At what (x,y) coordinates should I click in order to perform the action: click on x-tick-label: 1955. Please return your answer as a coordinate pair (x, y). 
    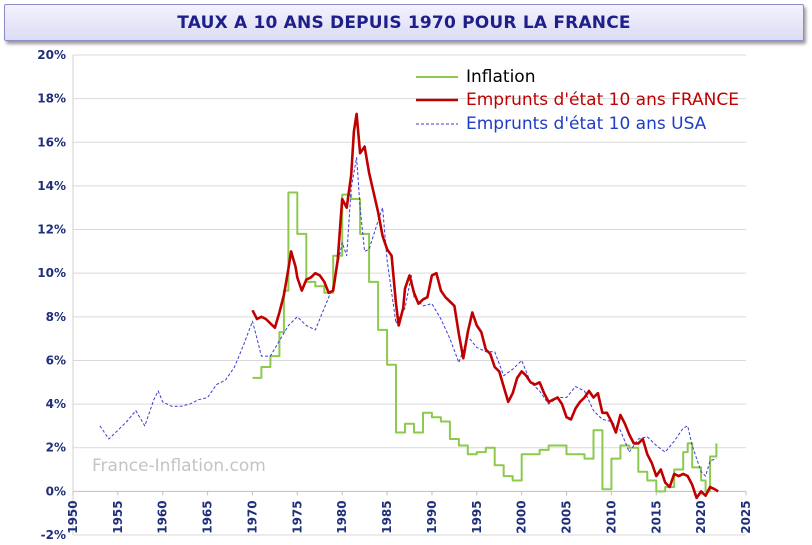
    Looking at the image, I should click on (118, 516).